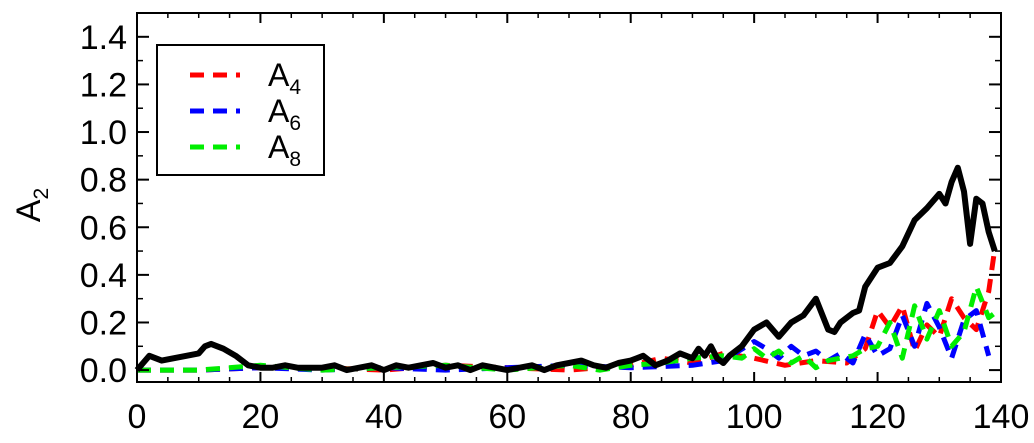  What do you see at coordinates (284, 114) in the screenshot?
I see `legend-label-2: A6` at bounding box center [284, 114].